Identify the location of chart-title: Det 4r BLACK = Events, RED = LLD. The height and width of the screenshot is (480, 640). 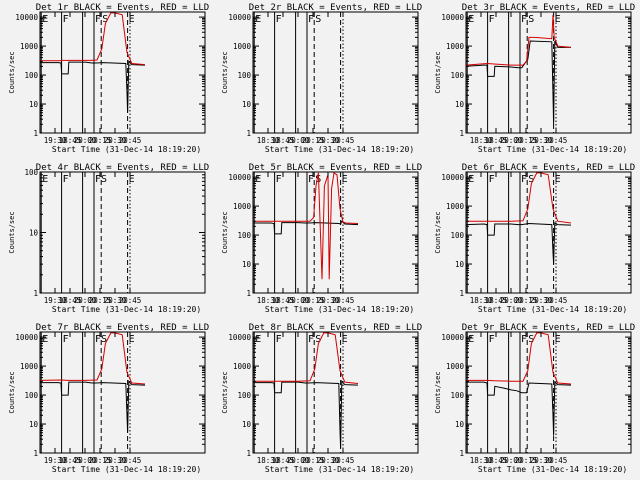
(122, 168).